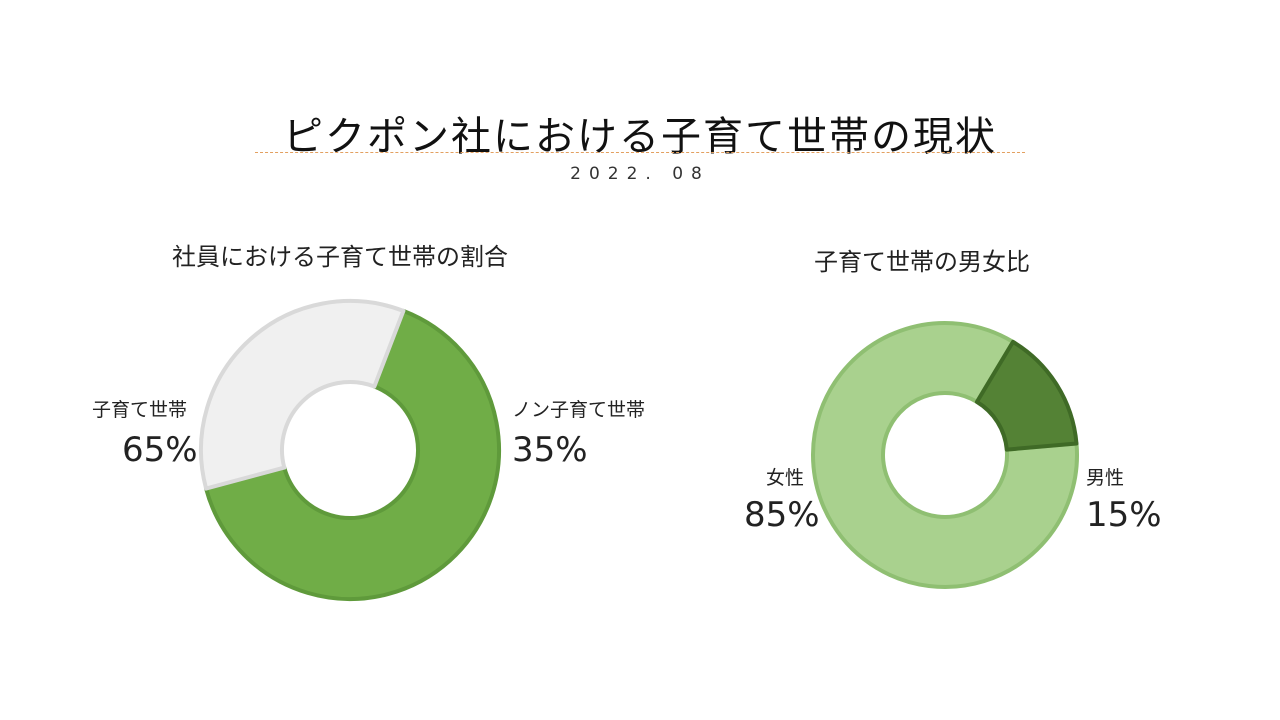  What do you see at coordinates (640, 137) in the screenshot?
I see `page-title: ピクポン社における子育て世帯の現状` at bounding box center [640, 137].